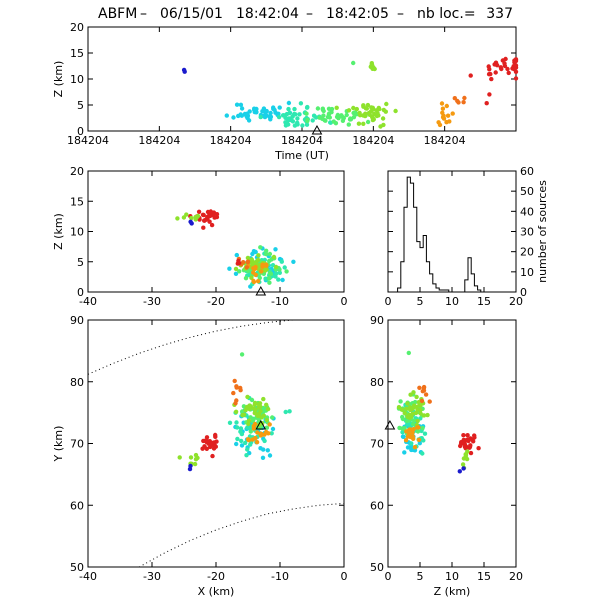 This screenshot has height=600, width=600. Describe the element at coordinates (542, 231) in the screenshot. I see `y-axis-title: number of sources` at that location.